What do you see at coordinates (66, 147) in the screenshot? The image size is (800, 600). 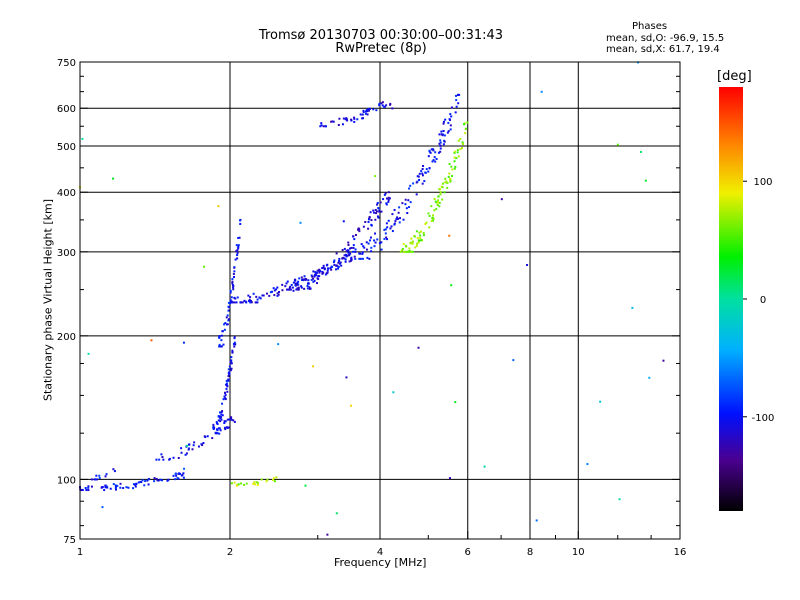 I see `y-tick-label-500: 500` at bounding box center [66, 147].